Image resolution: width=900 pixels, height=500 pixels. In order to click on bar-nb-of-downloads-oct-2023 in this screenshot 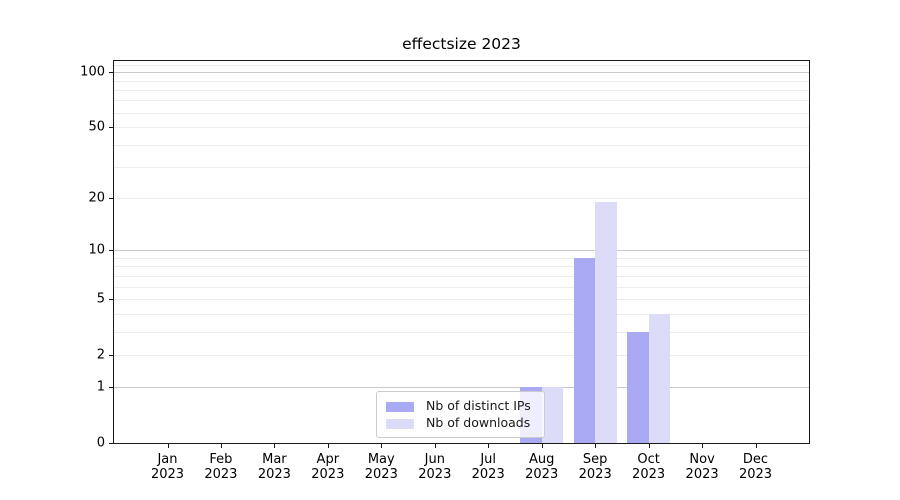, I will do `click(659, 378)`.